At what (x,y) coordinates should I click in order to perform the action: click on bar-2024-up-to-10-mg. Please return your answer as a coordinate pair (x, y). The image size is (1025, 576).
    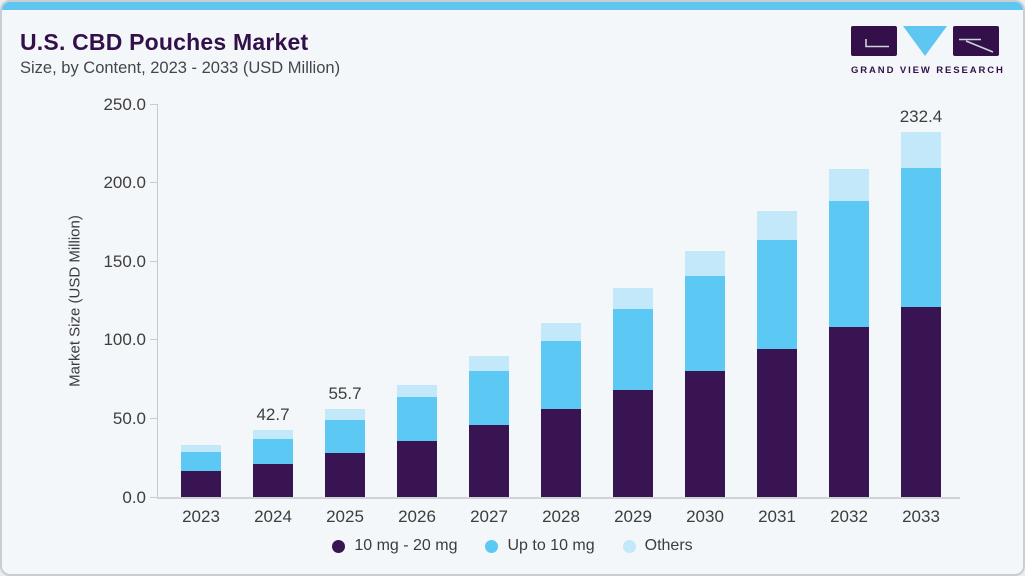
    Looking at the image, I should click on (273, 451).